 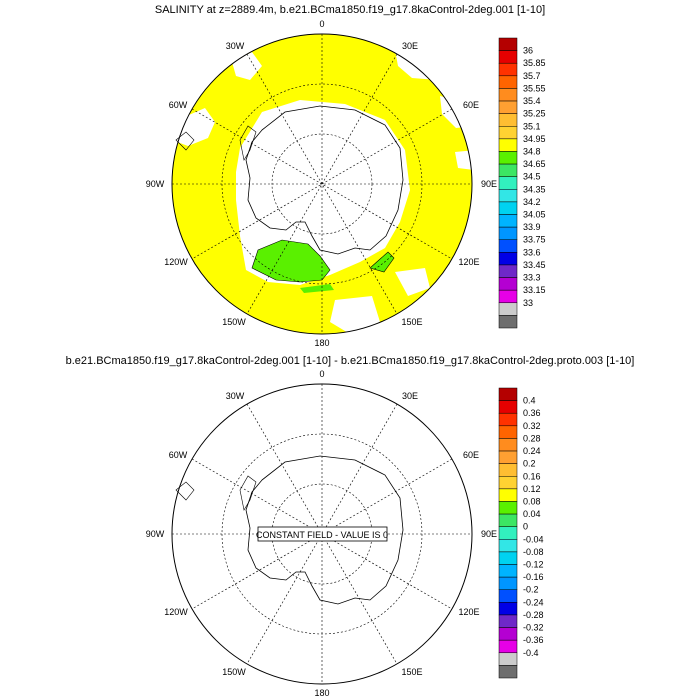 What do you see at coordinates (532, 451) in the screenshot?
I see `colorbar-label: 0.24` at bounding box center [532, 451].